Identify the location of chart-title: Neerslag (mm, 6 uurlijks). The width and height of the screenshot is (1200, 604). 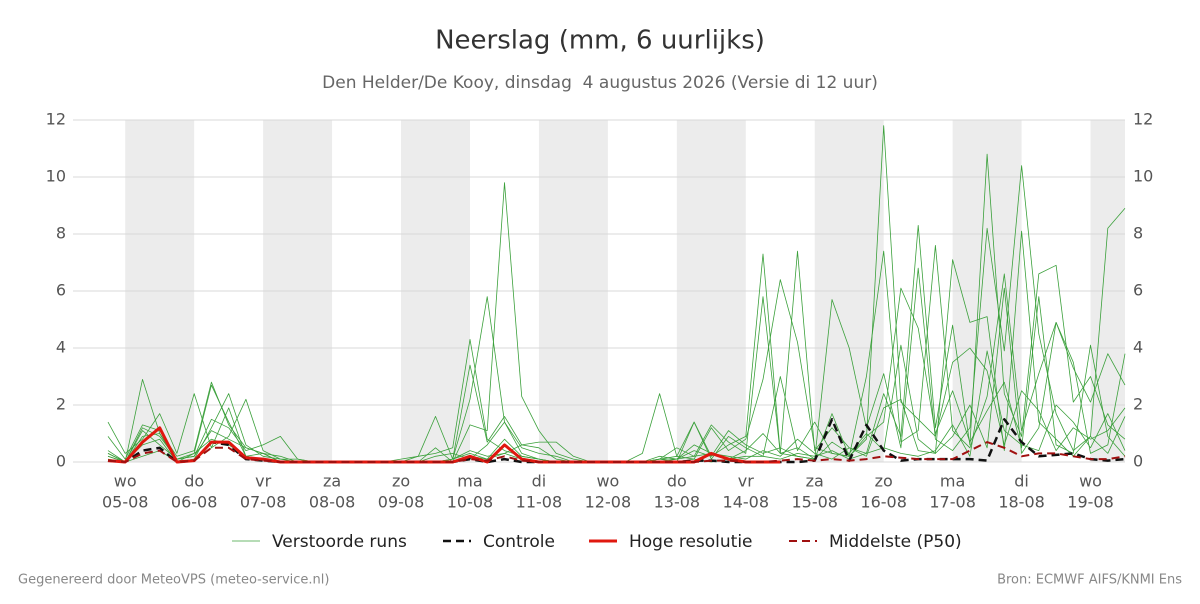
(600, 41).